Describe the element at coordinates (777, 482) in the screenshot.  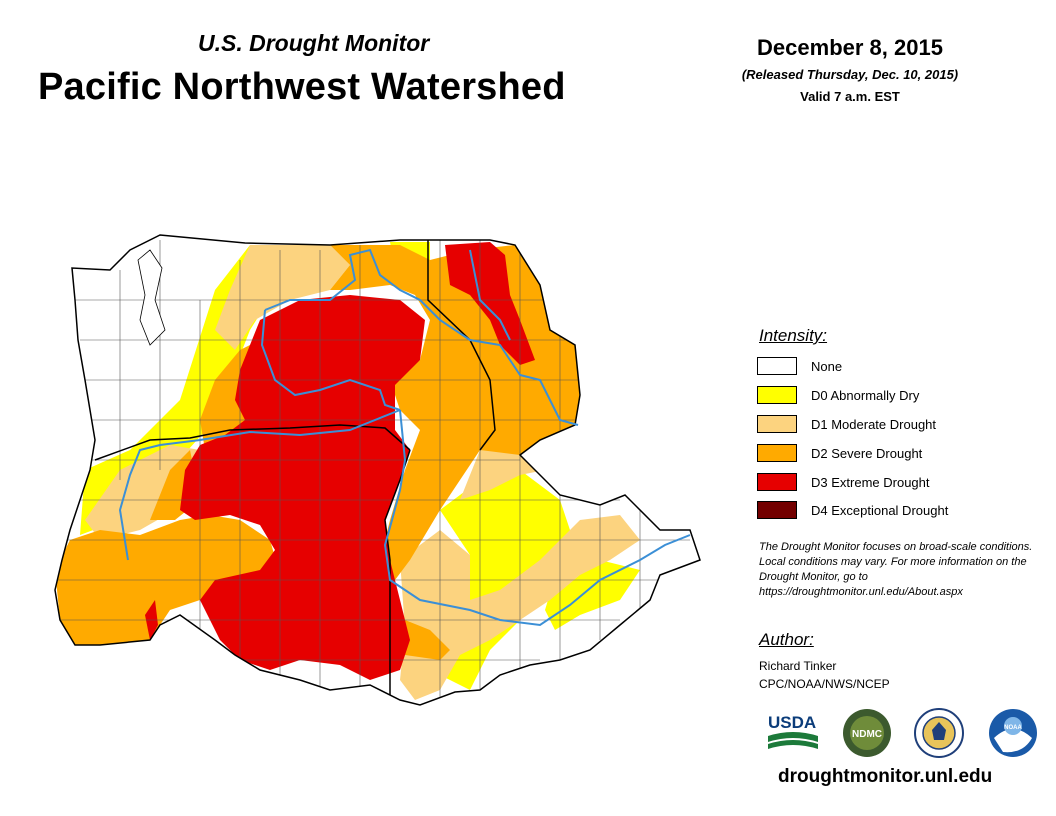
I see `swatch-d3` at that location.